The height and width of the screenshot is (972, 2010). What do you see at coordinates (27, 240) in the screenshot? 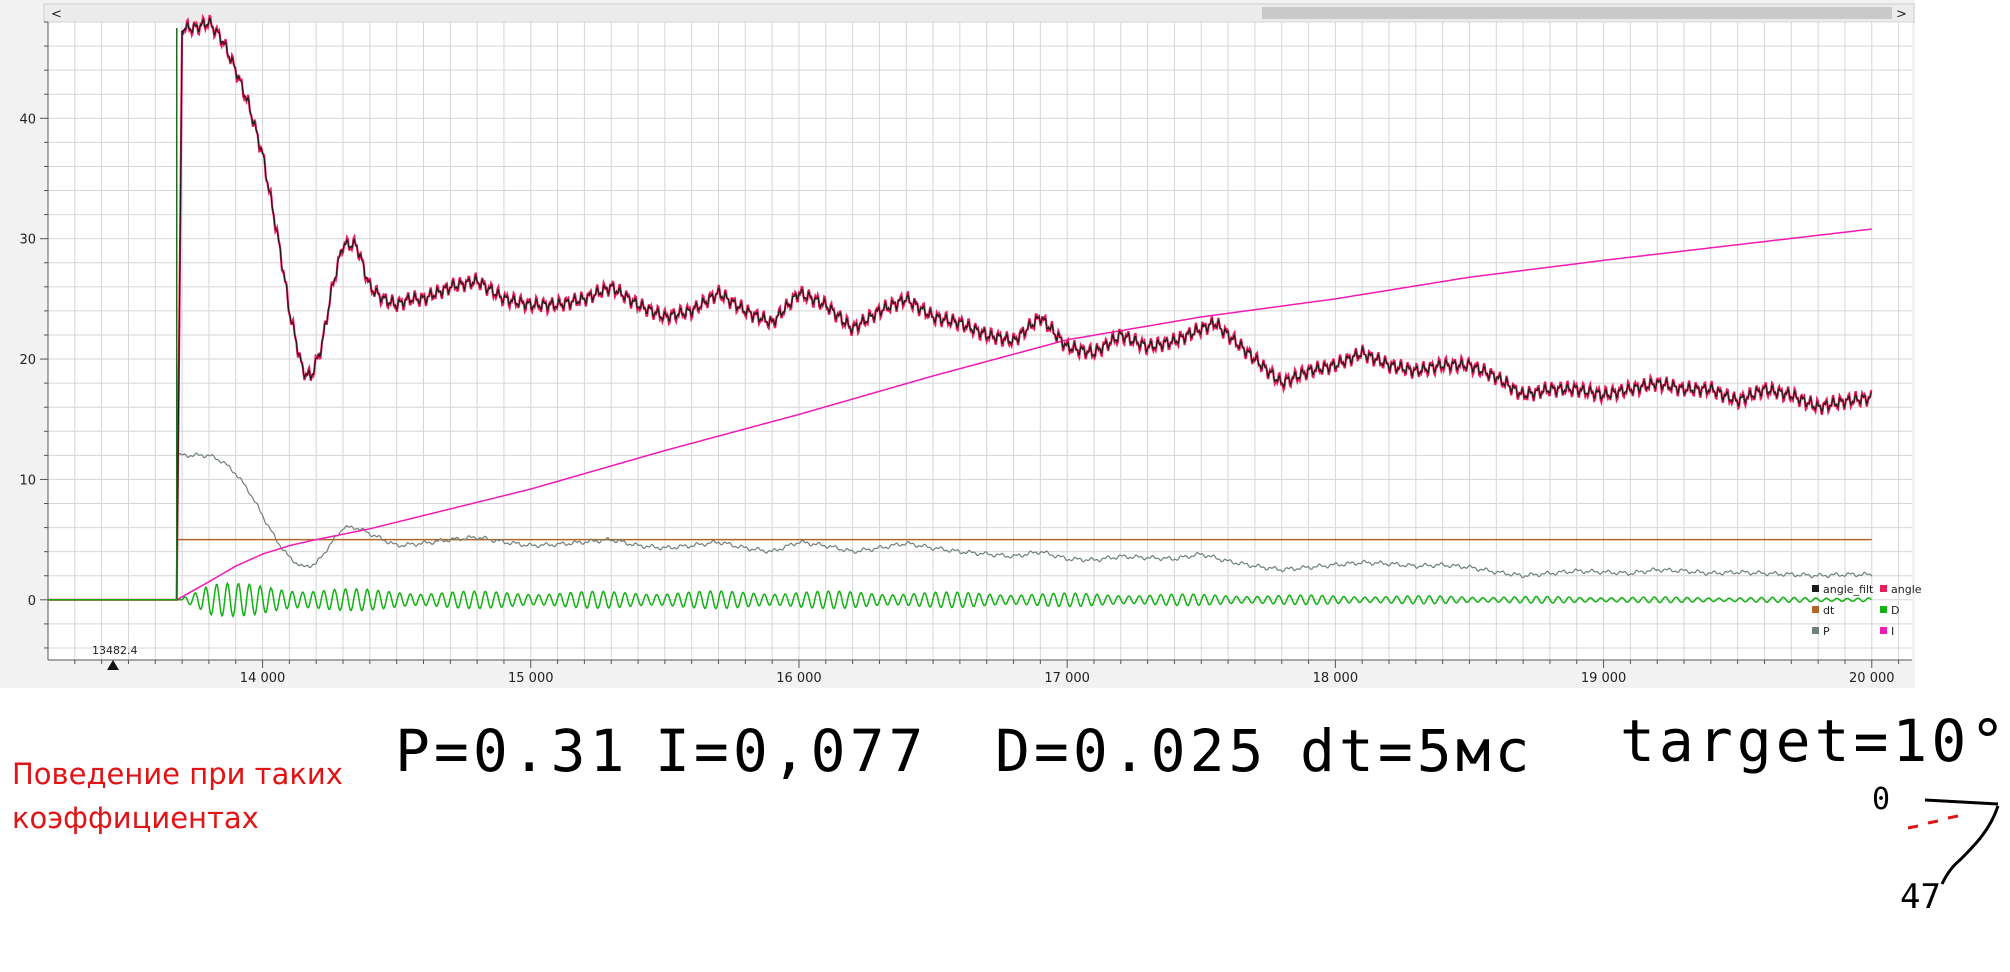
I see `y-tick-label: 30` at bounding box center [27, 240].